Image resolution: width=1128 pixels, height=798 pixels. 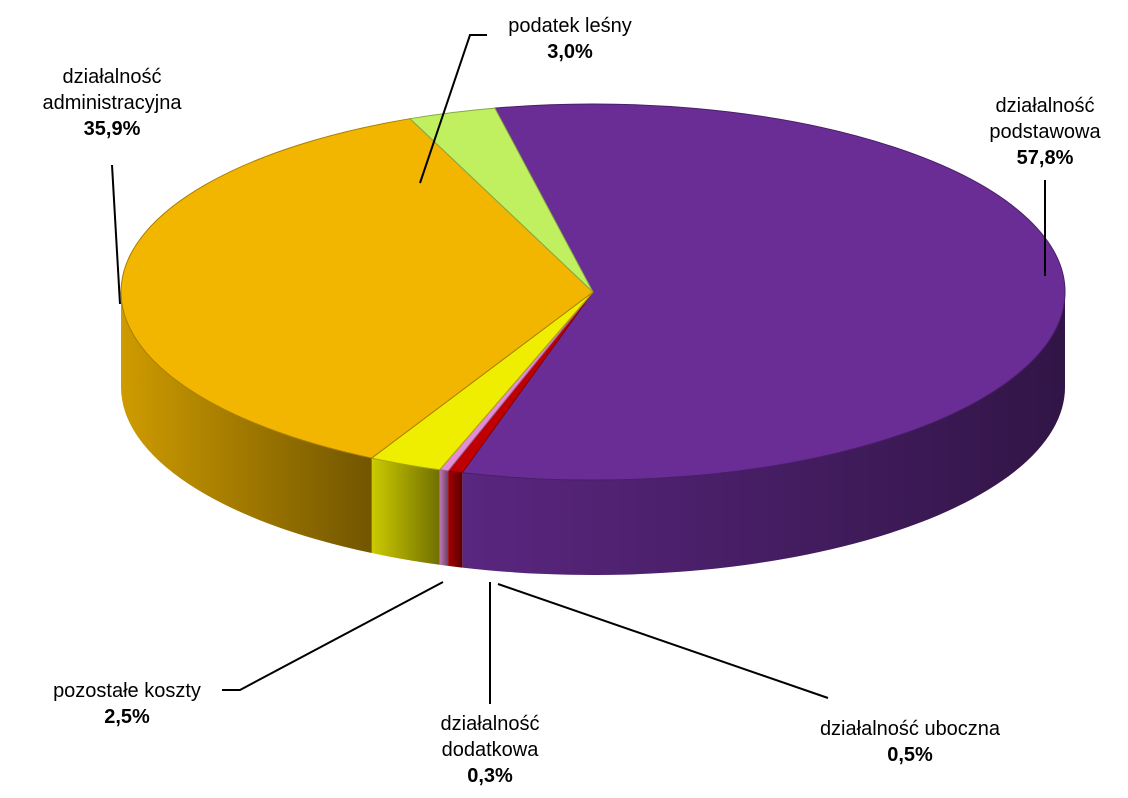 I want to click on data-label-text: działalność uboczna, so click(x=910, y=729).